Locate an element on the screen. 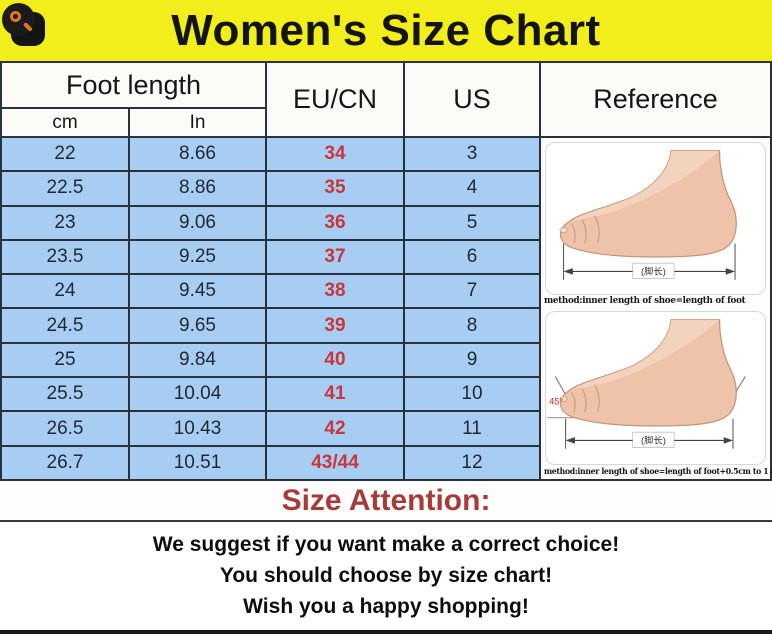 This screenshot has width=772, height=634. cell-us: 3 is located at coordinates (472, 154).